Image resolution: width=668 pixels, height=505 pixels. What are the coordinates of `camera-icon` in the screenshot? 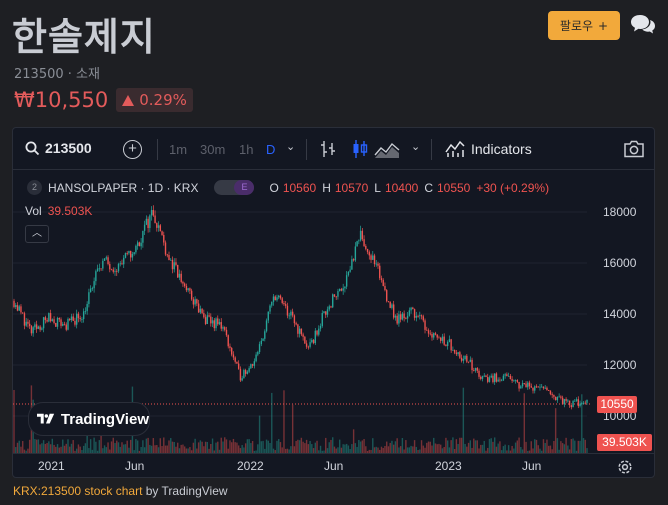 It's located at (634, 149).